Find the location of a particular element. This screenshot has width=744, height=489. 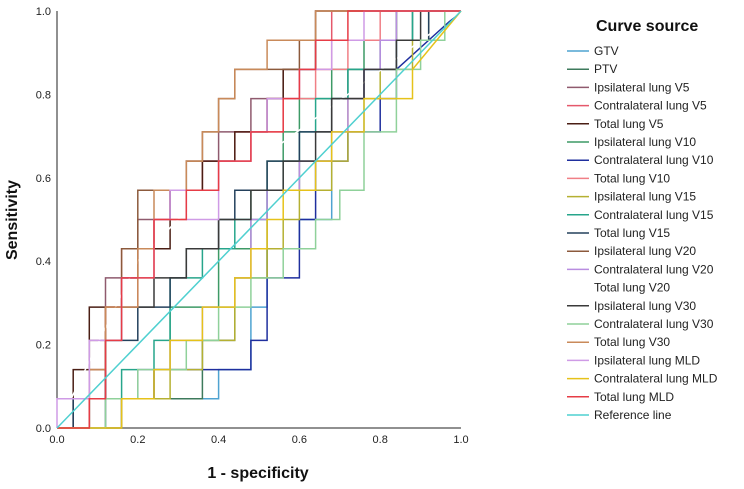

x-tick-label: 0.2 is located at coordinates (137, 440).